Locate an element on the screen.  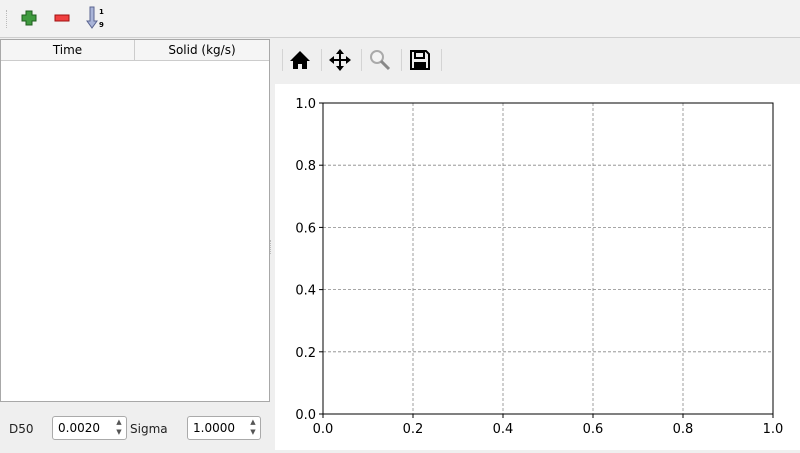
plot-toolbar is located at coordinates (537, 61).